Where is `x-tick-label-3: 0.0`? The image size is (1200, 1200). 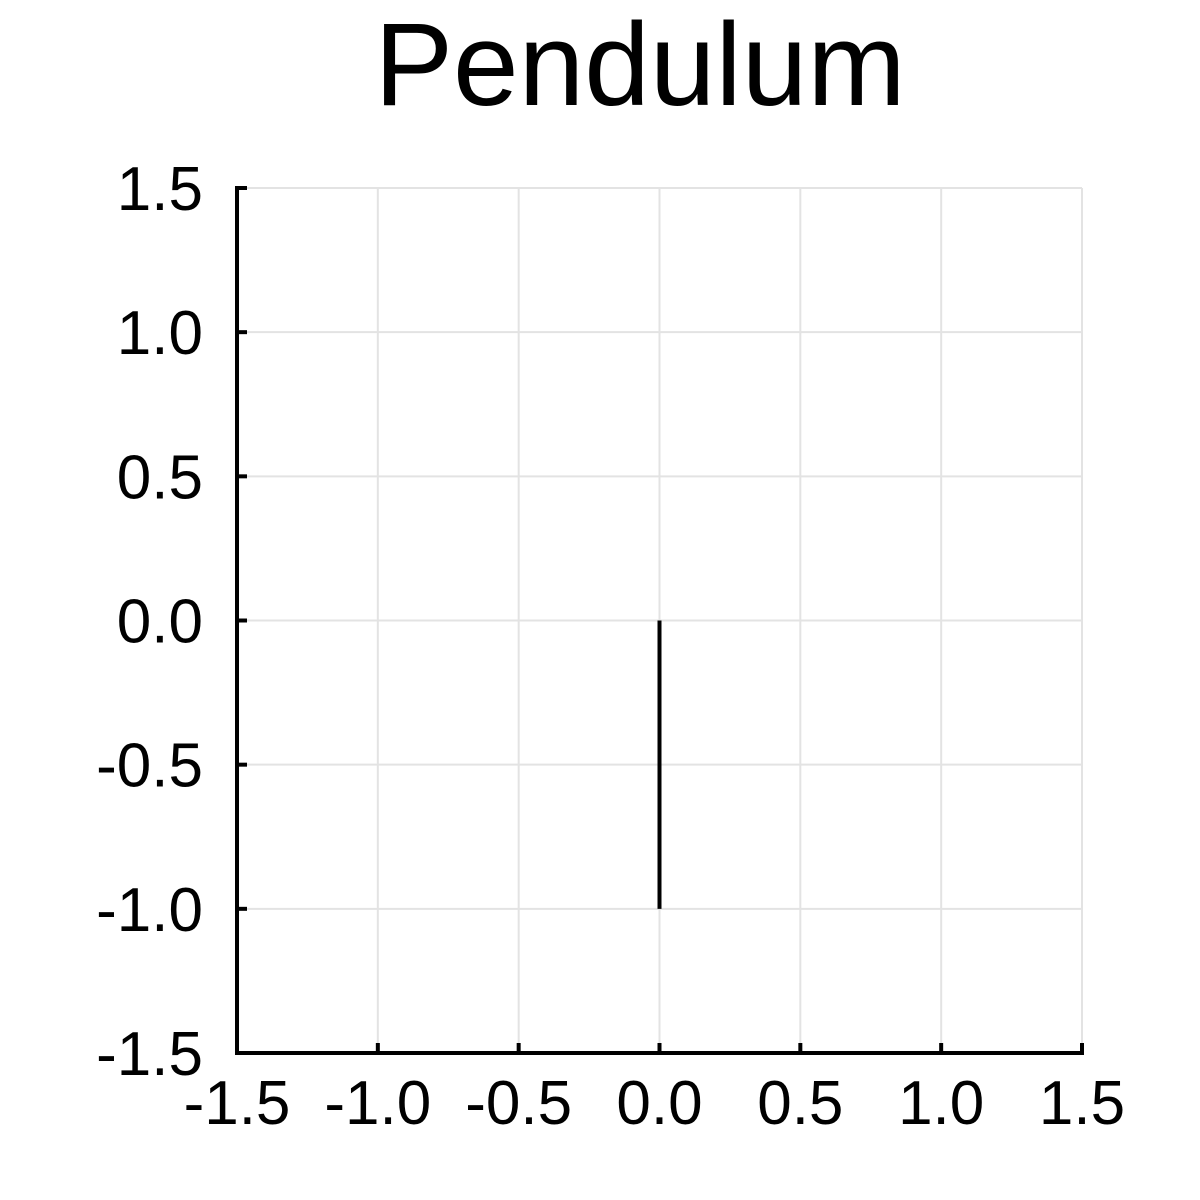 x-tick-label-3: 0.0 is located at coordinates (659, 1103).